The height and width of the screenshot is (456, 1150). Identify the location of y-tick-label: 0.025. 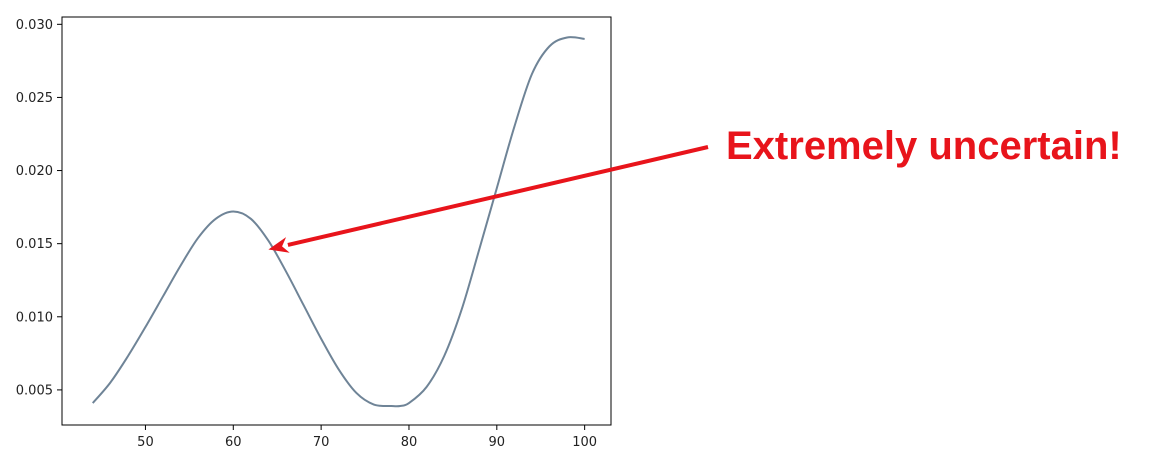
(34, 98).